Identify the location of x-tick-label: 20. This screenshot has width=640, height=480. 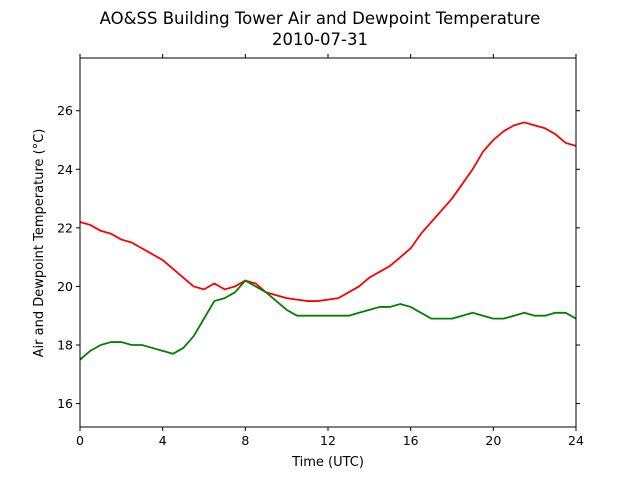
(493, 440).